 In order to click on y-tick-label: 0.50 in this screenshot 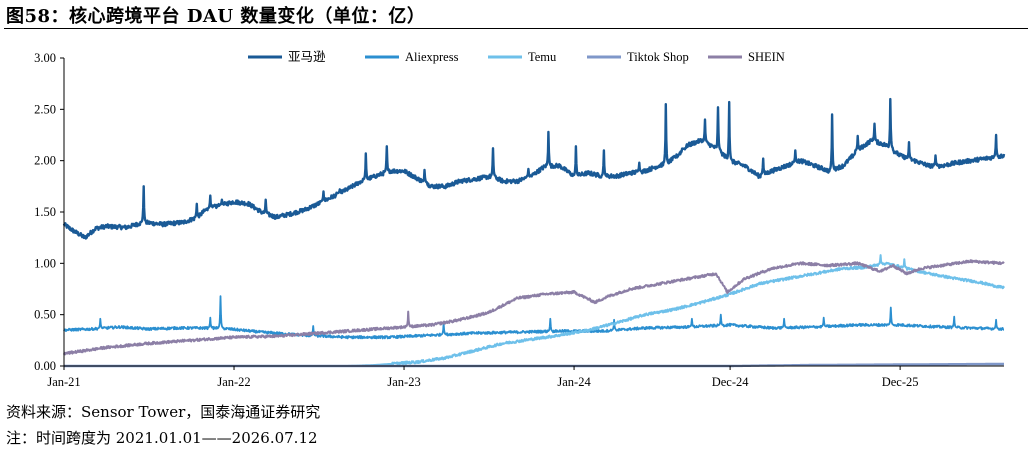, I will do `click(45, 315)`.